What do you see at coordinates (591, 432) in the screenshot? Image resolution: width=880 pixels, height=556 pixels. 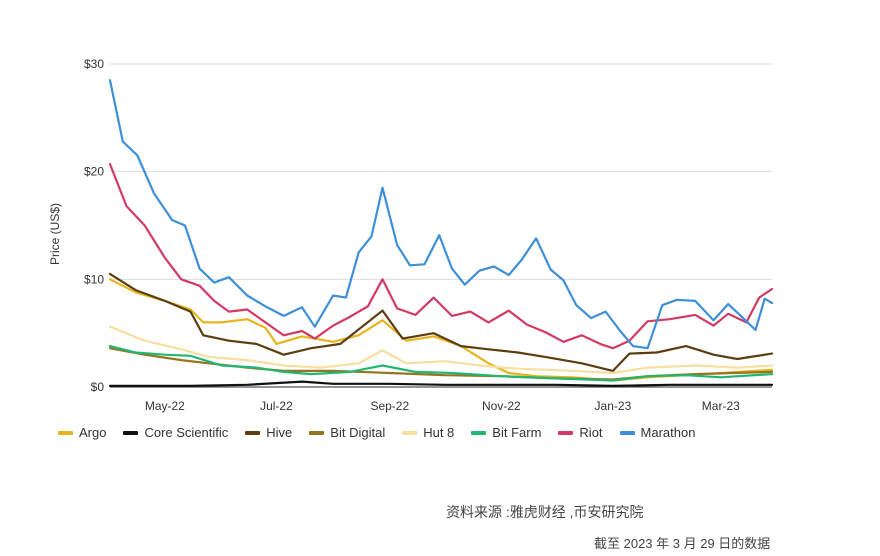 I see `legend-label: Riot` at bounding box center [591, 432].